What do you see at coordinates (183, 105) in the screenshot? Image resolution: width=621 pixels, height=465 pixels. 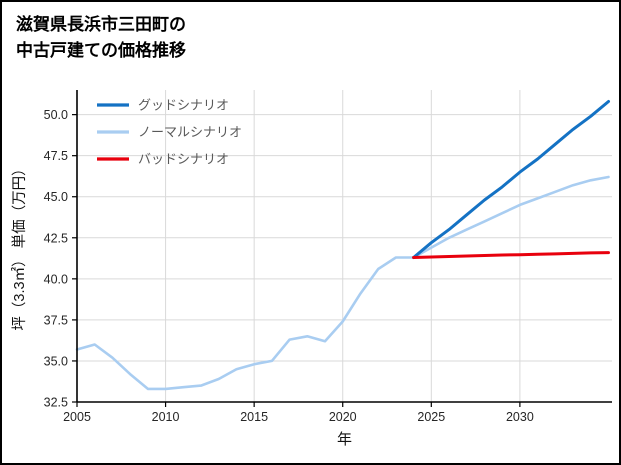 I see `legend-label: グッドシナリオ` at bounding box center [183, 105].